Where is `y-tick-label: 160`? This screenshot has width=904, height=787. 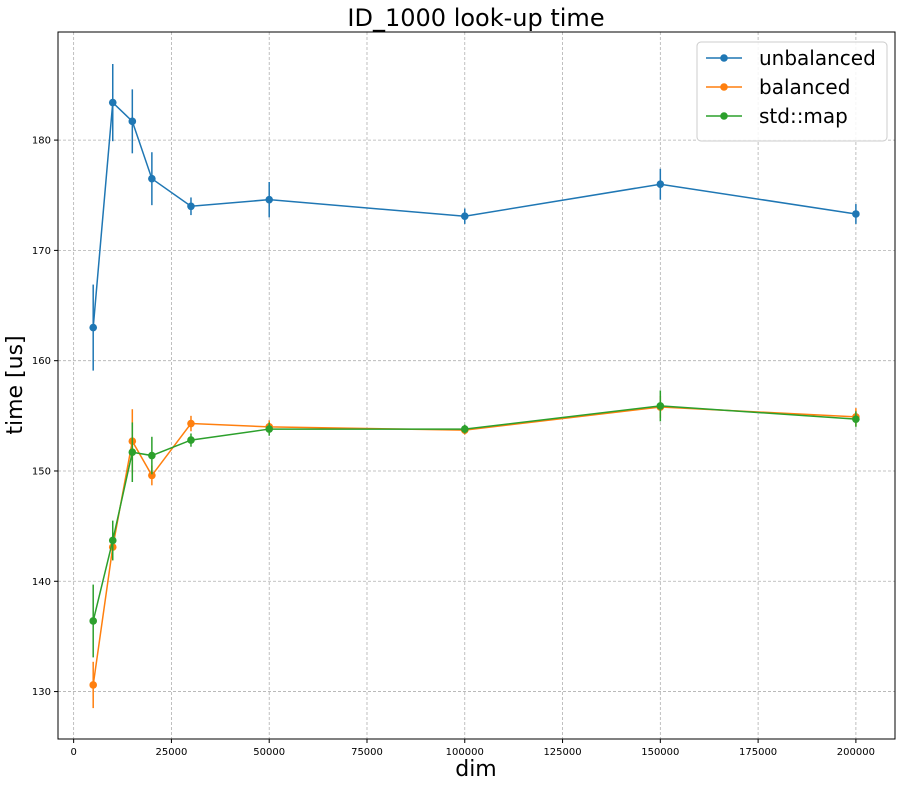
y-tick-label: 160 is located at coordinates (41, 361).